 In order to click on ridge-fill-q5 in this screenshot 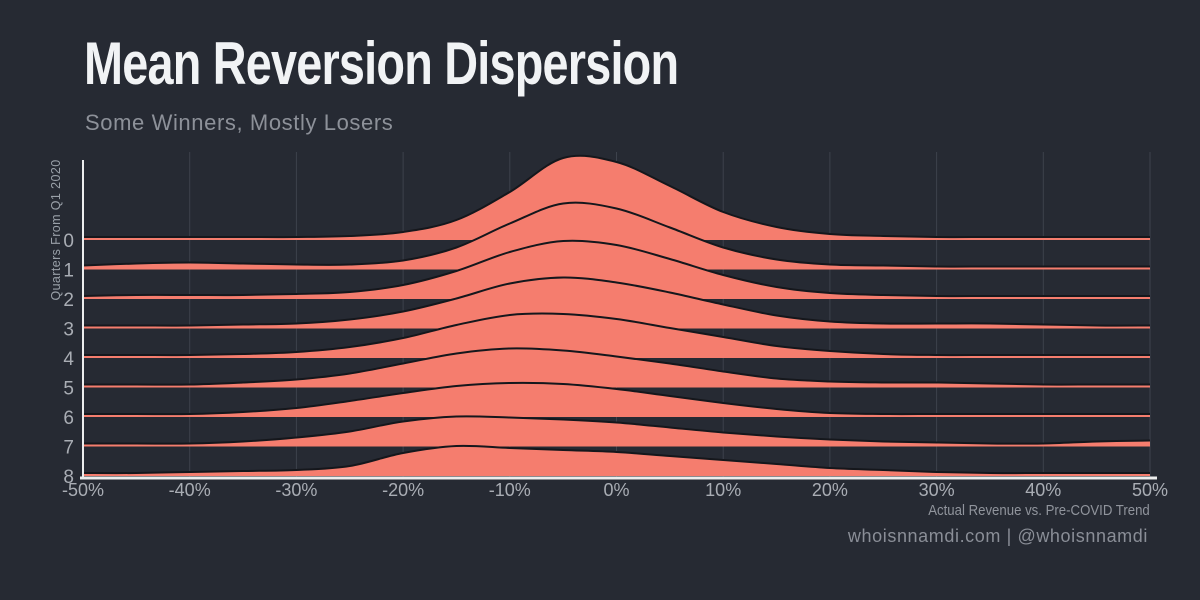, I will do `click(616, 368)`.